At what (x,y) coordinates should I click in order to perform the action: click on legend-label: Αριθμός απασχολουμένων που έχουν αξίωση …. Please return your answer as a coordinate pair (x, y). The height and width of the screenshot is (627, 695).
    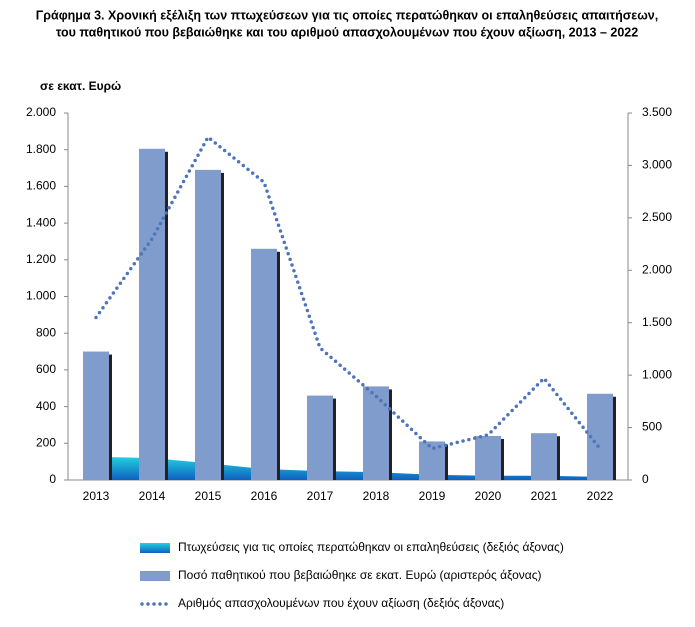
    Looking at the image, I should click on (341, 603).